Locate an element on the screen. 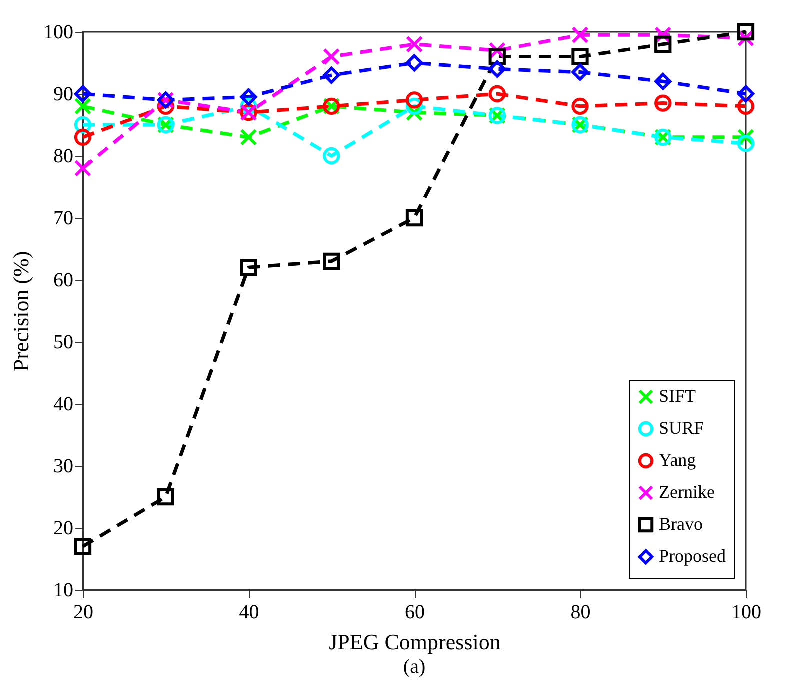 This screenshot has width=793, height=700. x-tick-label: 60 is located at coordinates (415, 613).